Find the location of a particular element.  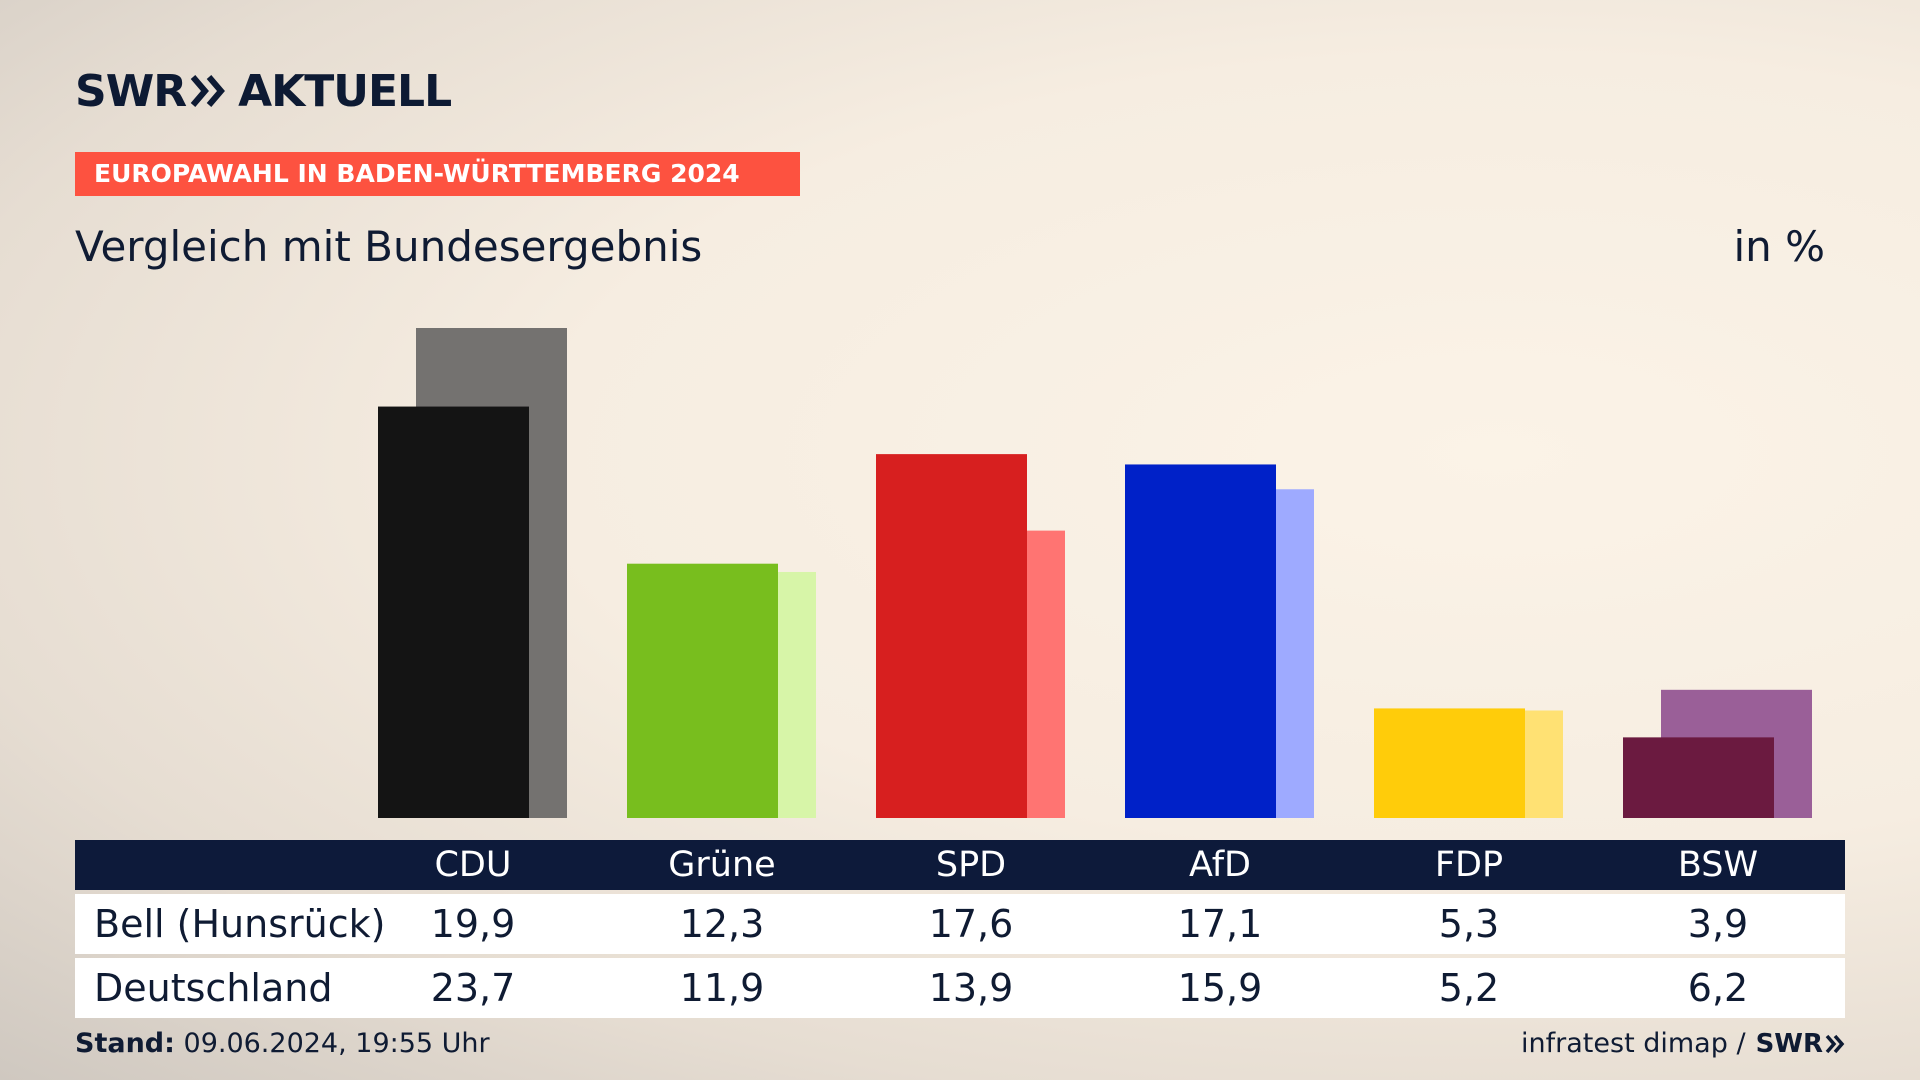

source-credit: infratest dimap / SWR is located at coordinates (1683, 1043).